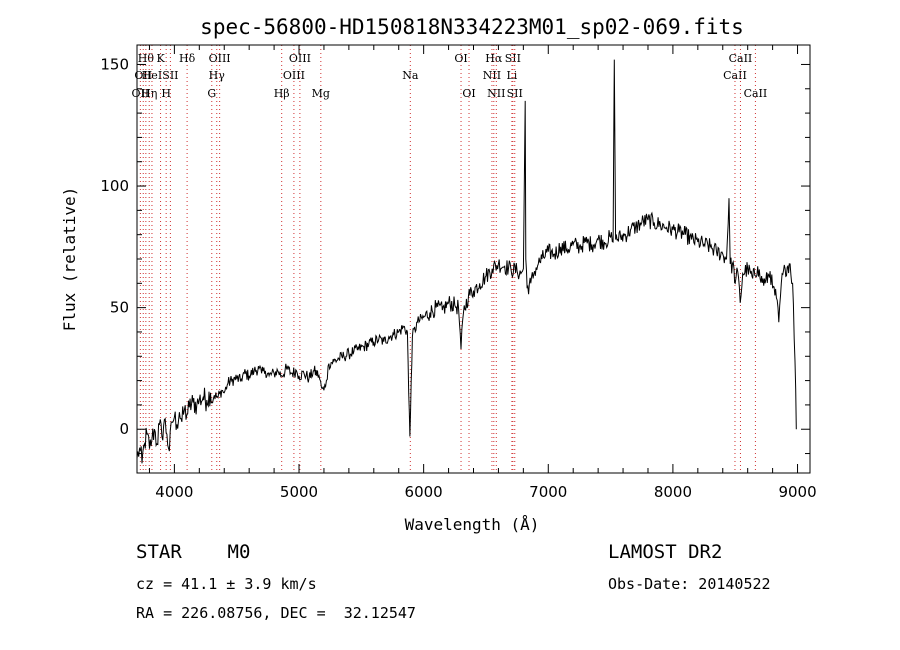 This screenshot has height=650, width=900. Describe the element at coordinates (166, 93) in the screenshot. I see `line-label-6: H` at that location.